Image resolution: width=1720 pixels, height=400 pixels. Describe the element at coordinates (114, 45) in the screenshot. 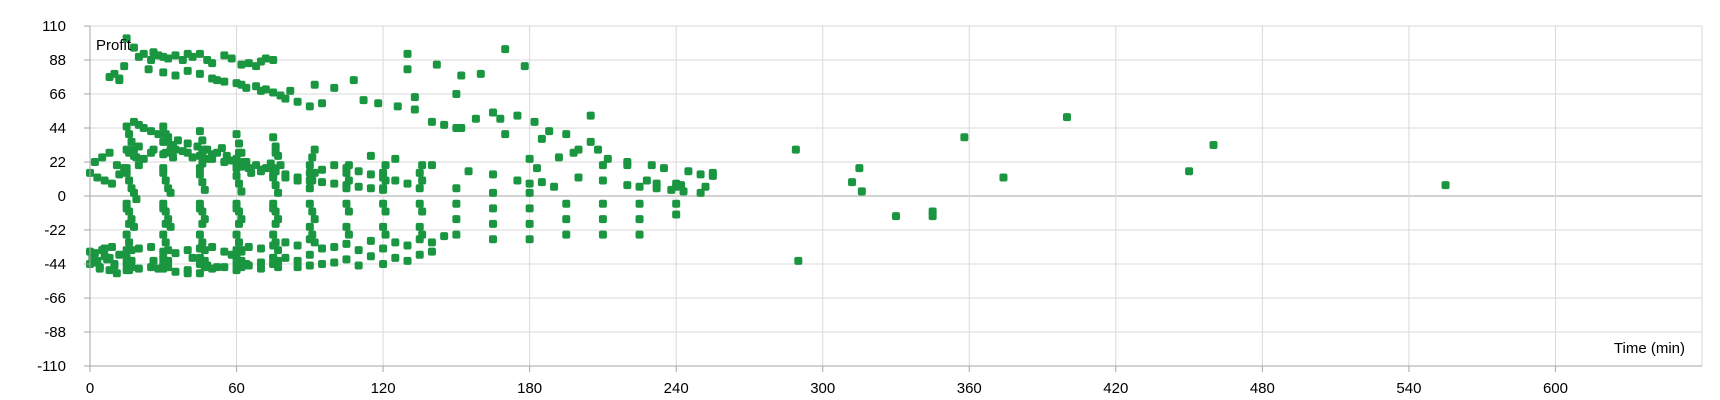

I see `y-axis-title: Profit` at that location.